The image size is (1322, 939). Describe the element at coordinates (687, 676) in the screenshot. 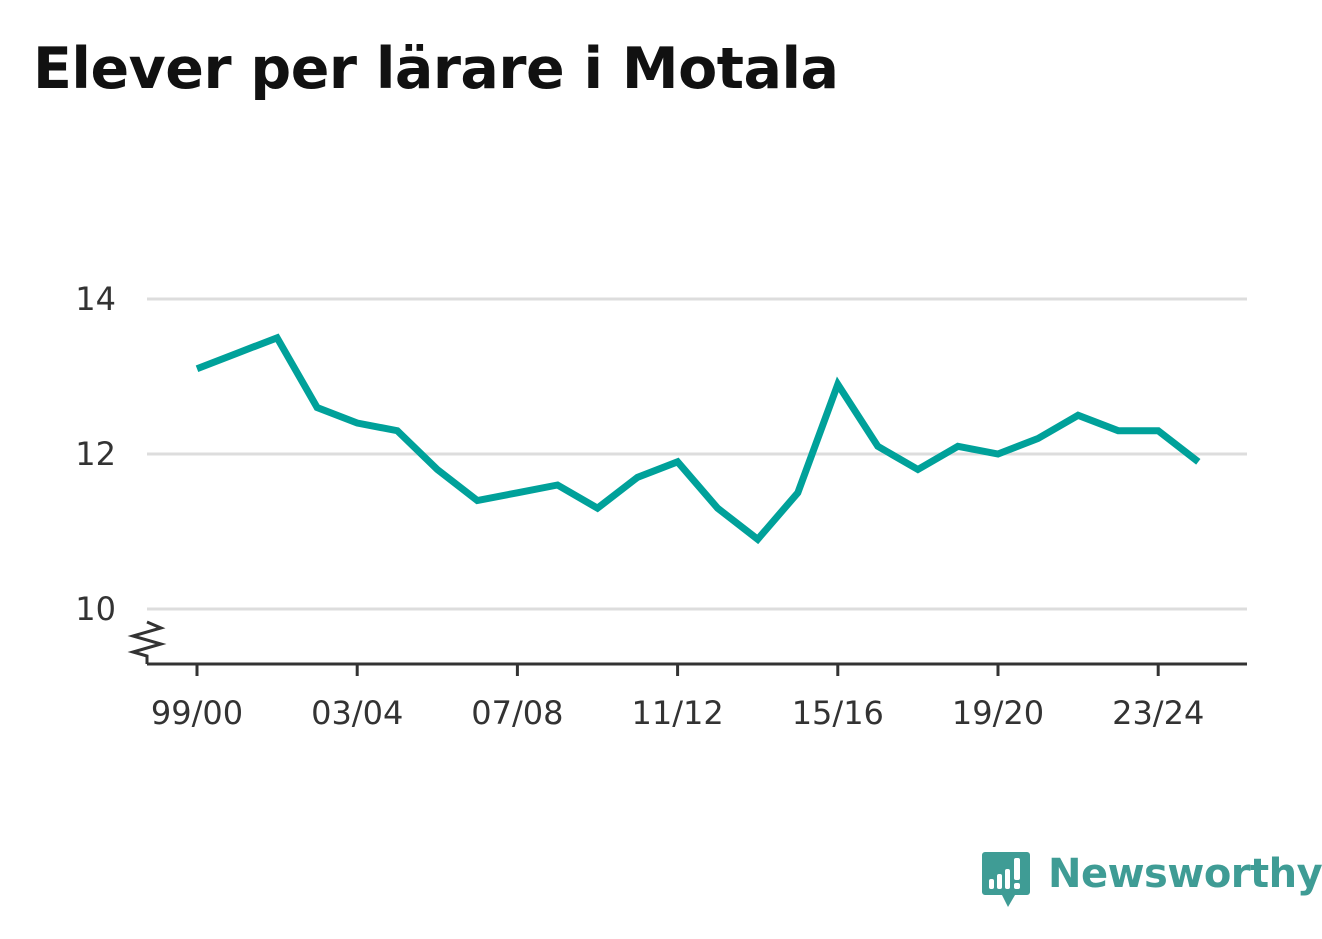

I see `x-axis: 99/00 03/04 07/08 11/12 15/16 19/20 23/24` at that location.